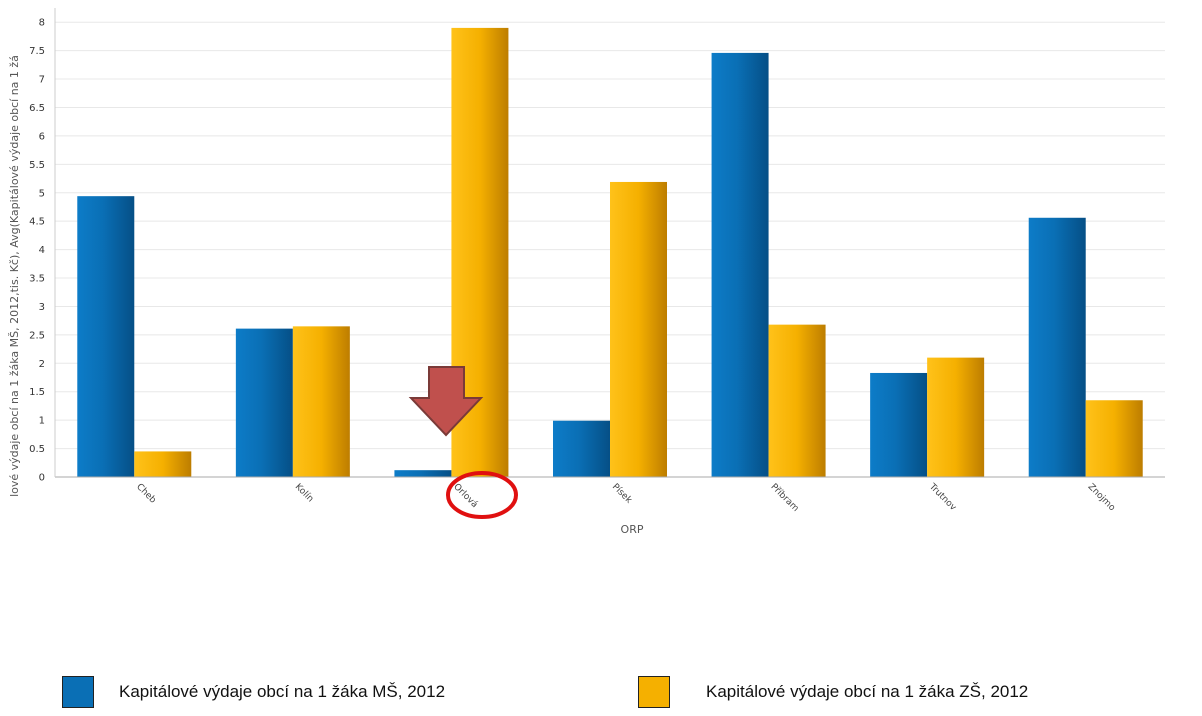 The image size is (1202, 716). What do you see at coordinates (42, 478) in the screenshot?
I see `y-tick-label: 0` at bounding box center [42, 478].